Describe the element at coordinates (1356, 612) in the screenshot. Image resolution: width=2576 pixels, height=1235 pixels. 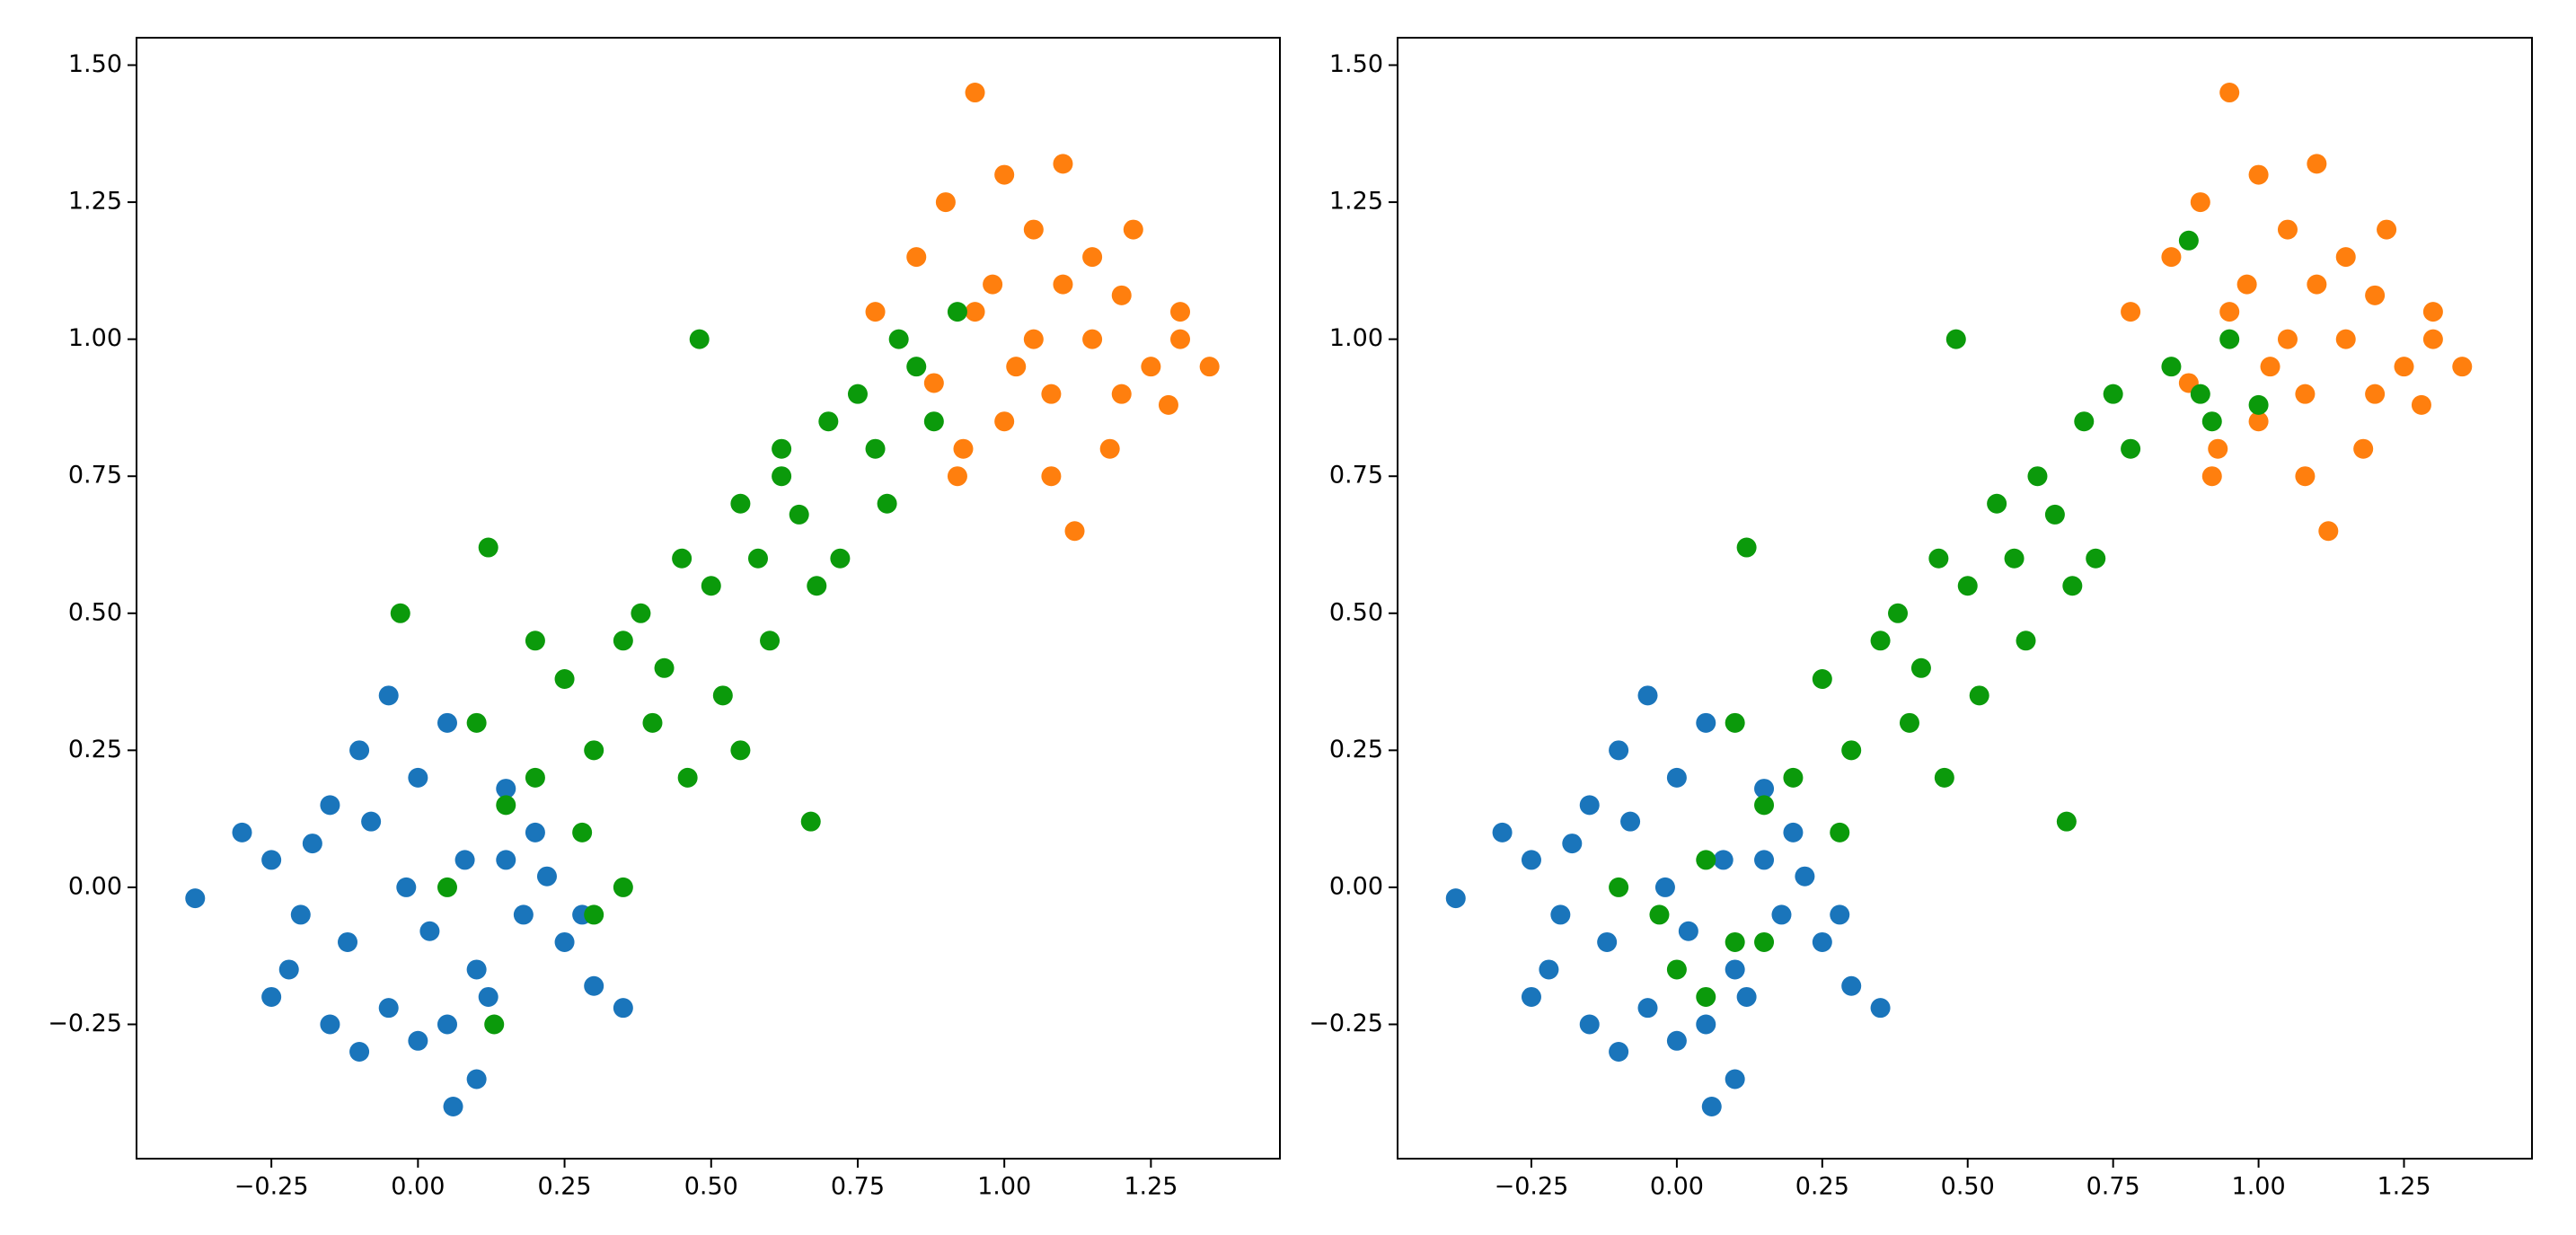
I see `y-tick-label: 0.50` at that location.